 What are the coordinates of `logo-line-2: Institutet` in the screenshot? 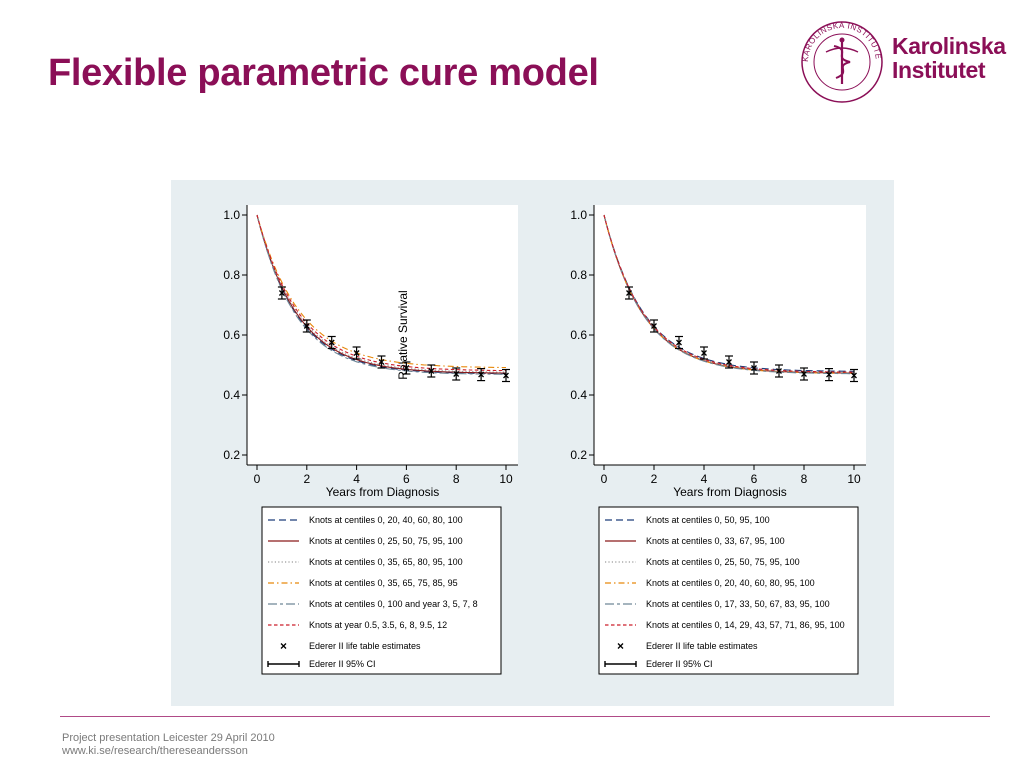 It's located at (939, 70).